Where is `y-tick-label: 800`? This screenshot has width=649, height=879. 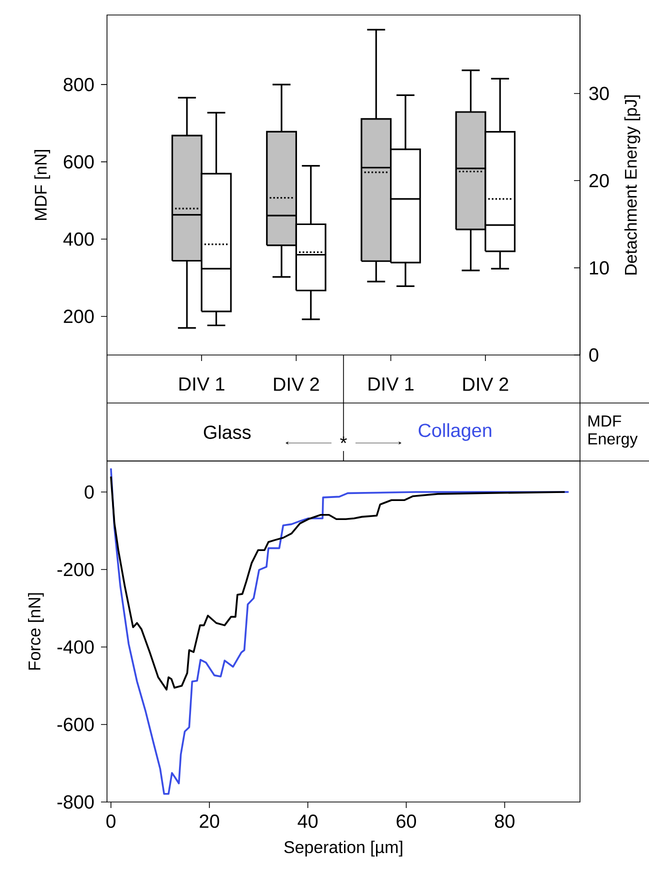
y-tick-label: 800 is located at coordinates (79, 85).